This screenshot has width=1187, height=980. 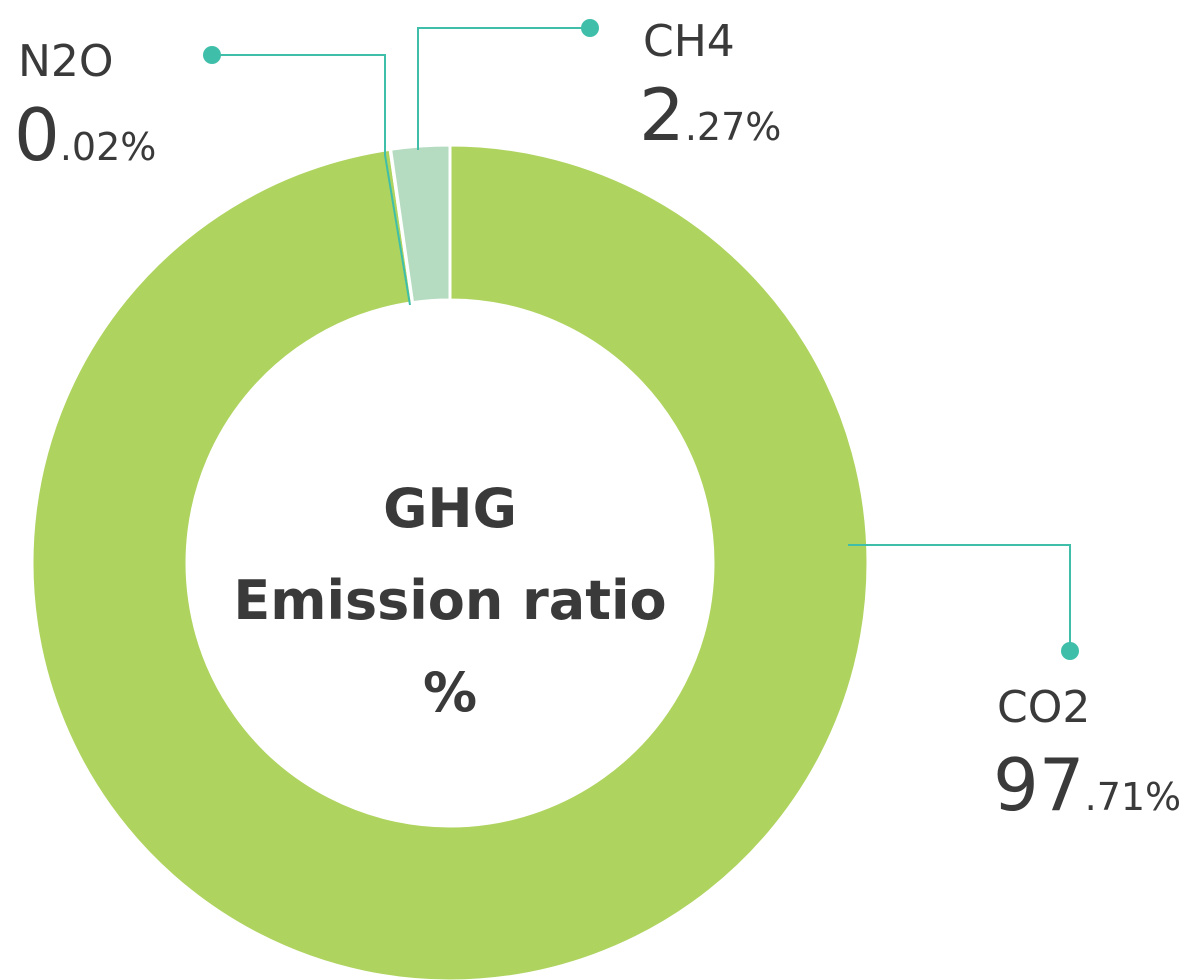 I want to click on center-label: Emission ratio, so click(x=449, y=600).